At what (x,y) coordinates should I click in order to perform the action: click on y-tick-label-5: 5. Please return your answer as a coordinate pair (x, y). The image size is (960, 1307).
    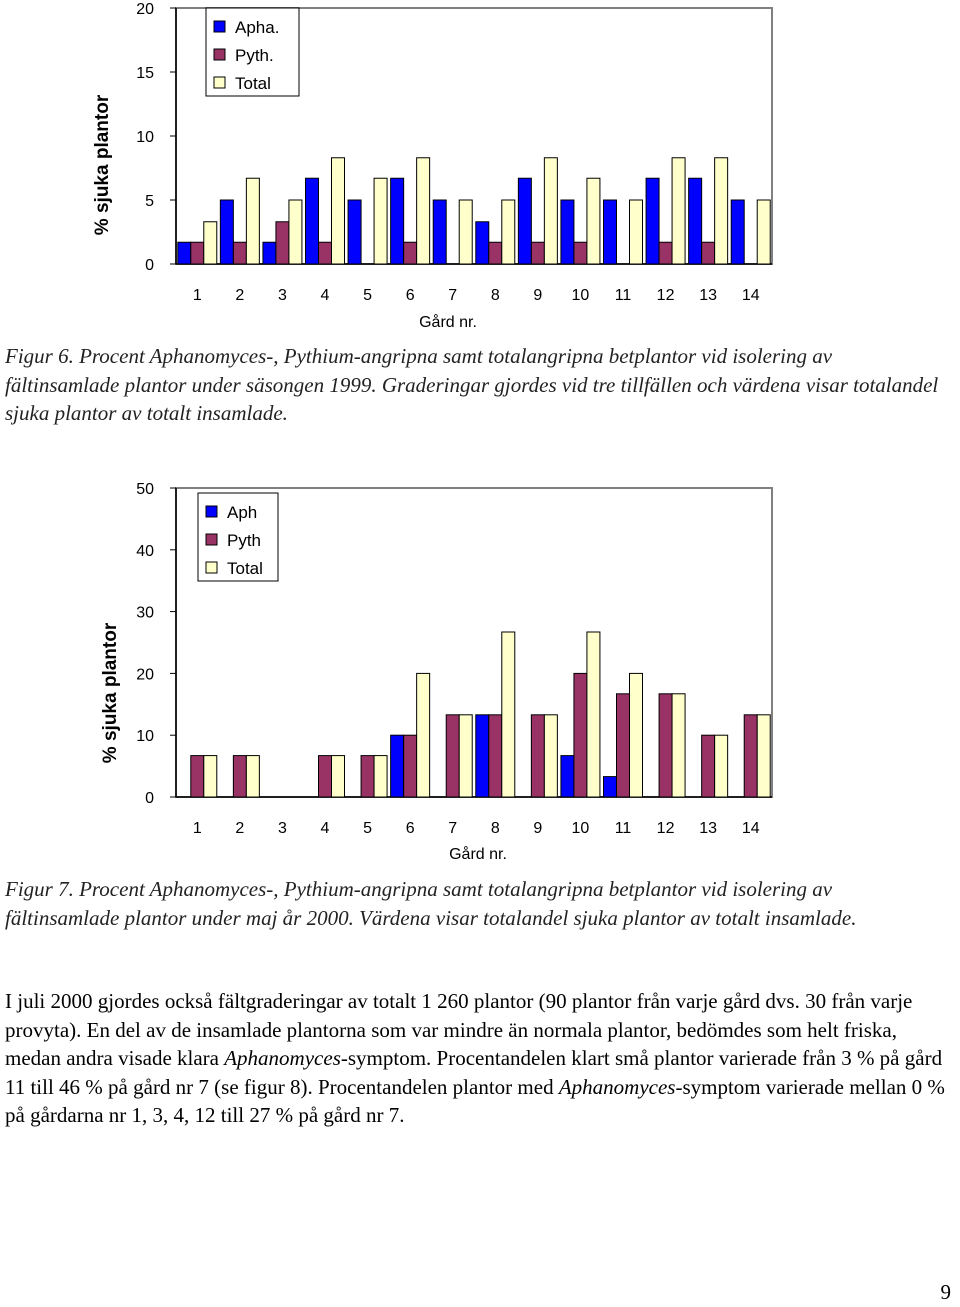
    Looking at the image, I should click on (149, 201).